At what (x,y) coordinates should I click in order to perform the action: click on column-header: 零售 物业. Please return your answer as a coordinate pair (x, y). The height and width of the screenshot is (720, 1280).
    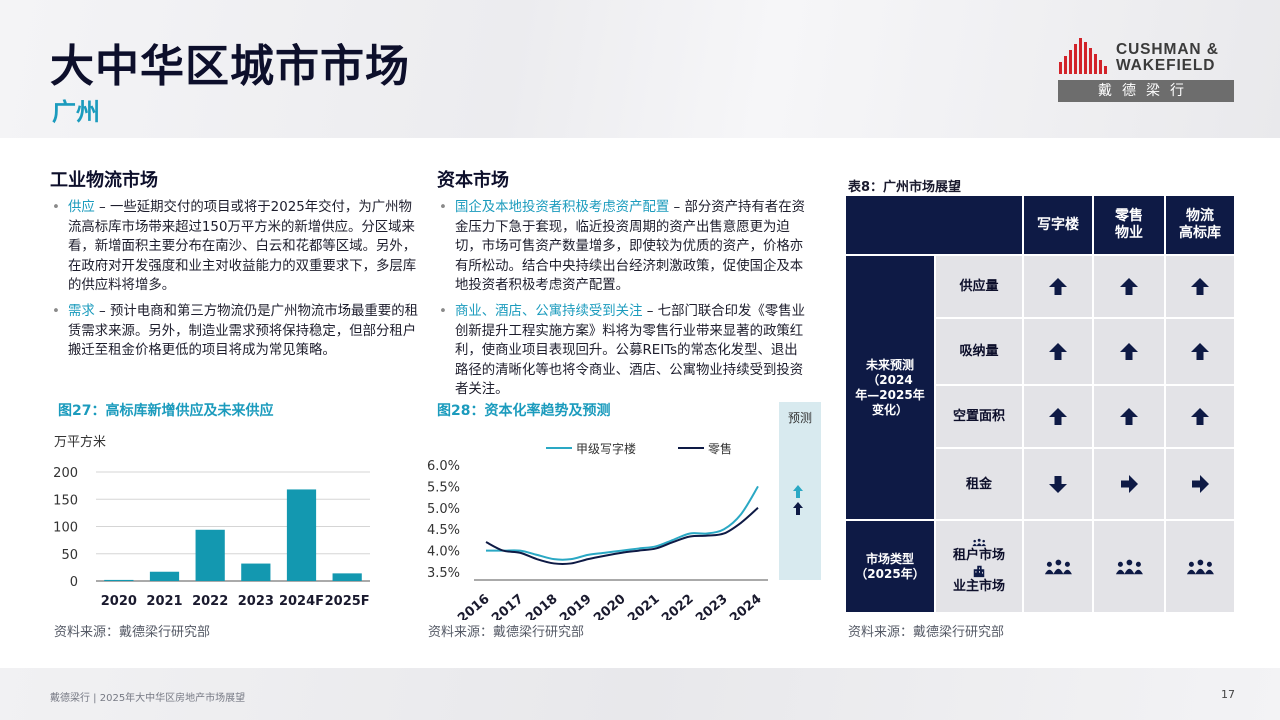
    Looking at the image, I should click on (1129, 225).